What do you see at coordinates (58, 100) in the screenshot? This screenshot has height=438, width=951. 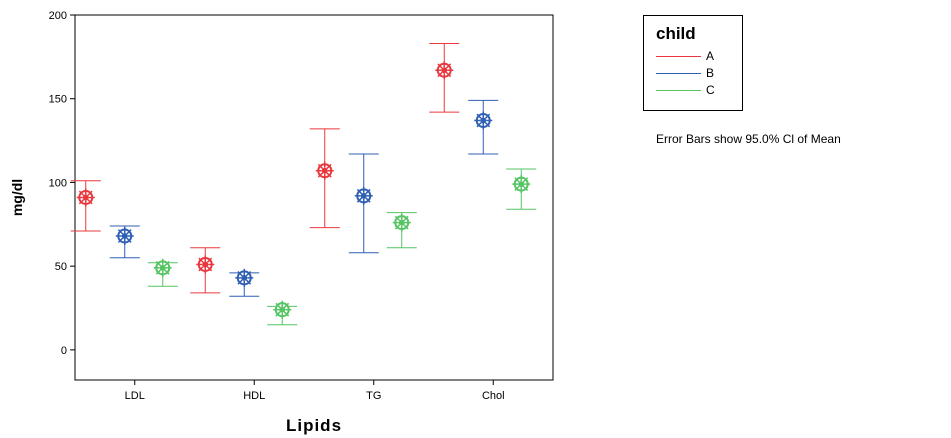 I see `y-tick-label: 150` at bounding box center [58, 100].